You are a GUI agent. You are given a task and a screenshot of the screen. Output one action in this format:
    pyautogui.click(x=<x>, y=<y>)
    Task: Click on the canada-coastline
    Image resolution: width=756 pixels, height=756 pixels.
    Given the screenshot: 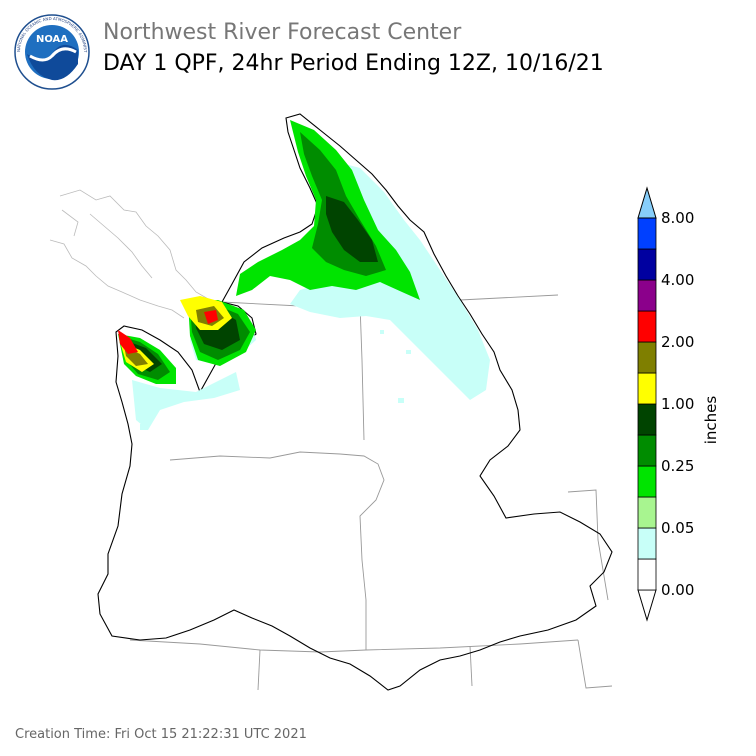 What is the action you would take?
    pyautogui.click(x=136, y=254)
    